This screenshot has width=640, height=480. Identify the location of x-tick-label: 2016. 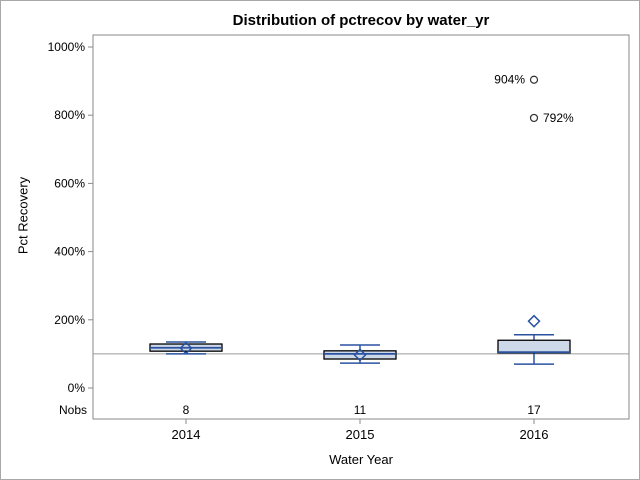
(534, 434).